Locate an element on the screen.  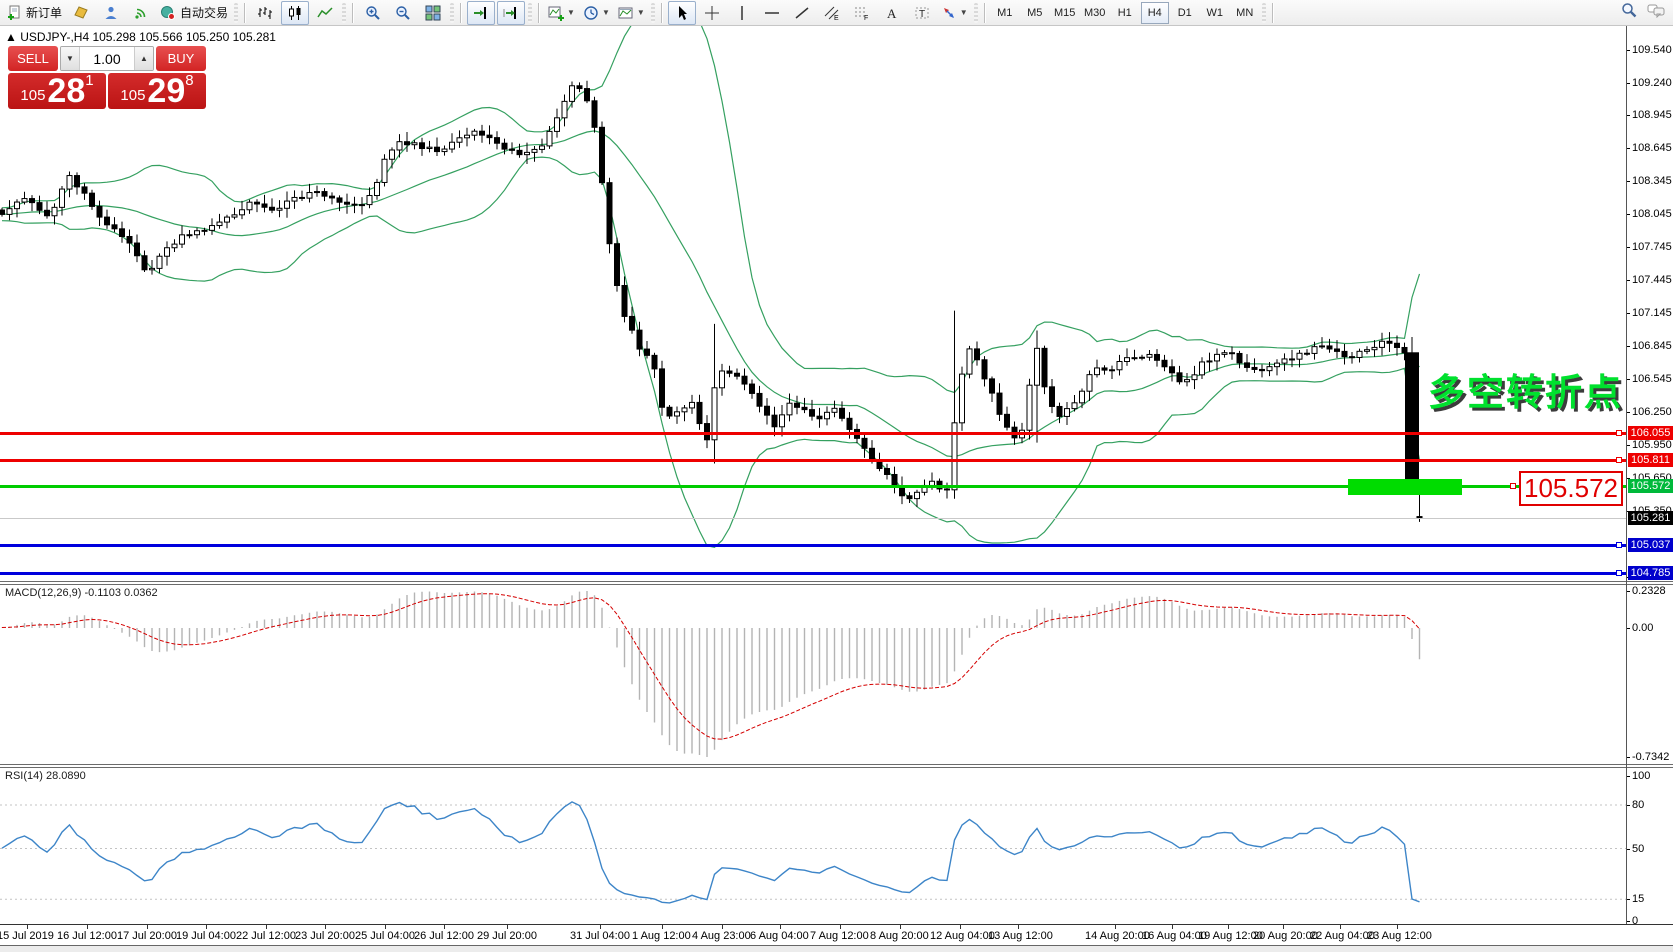
cursor-button is located at coordinates (681, 12).